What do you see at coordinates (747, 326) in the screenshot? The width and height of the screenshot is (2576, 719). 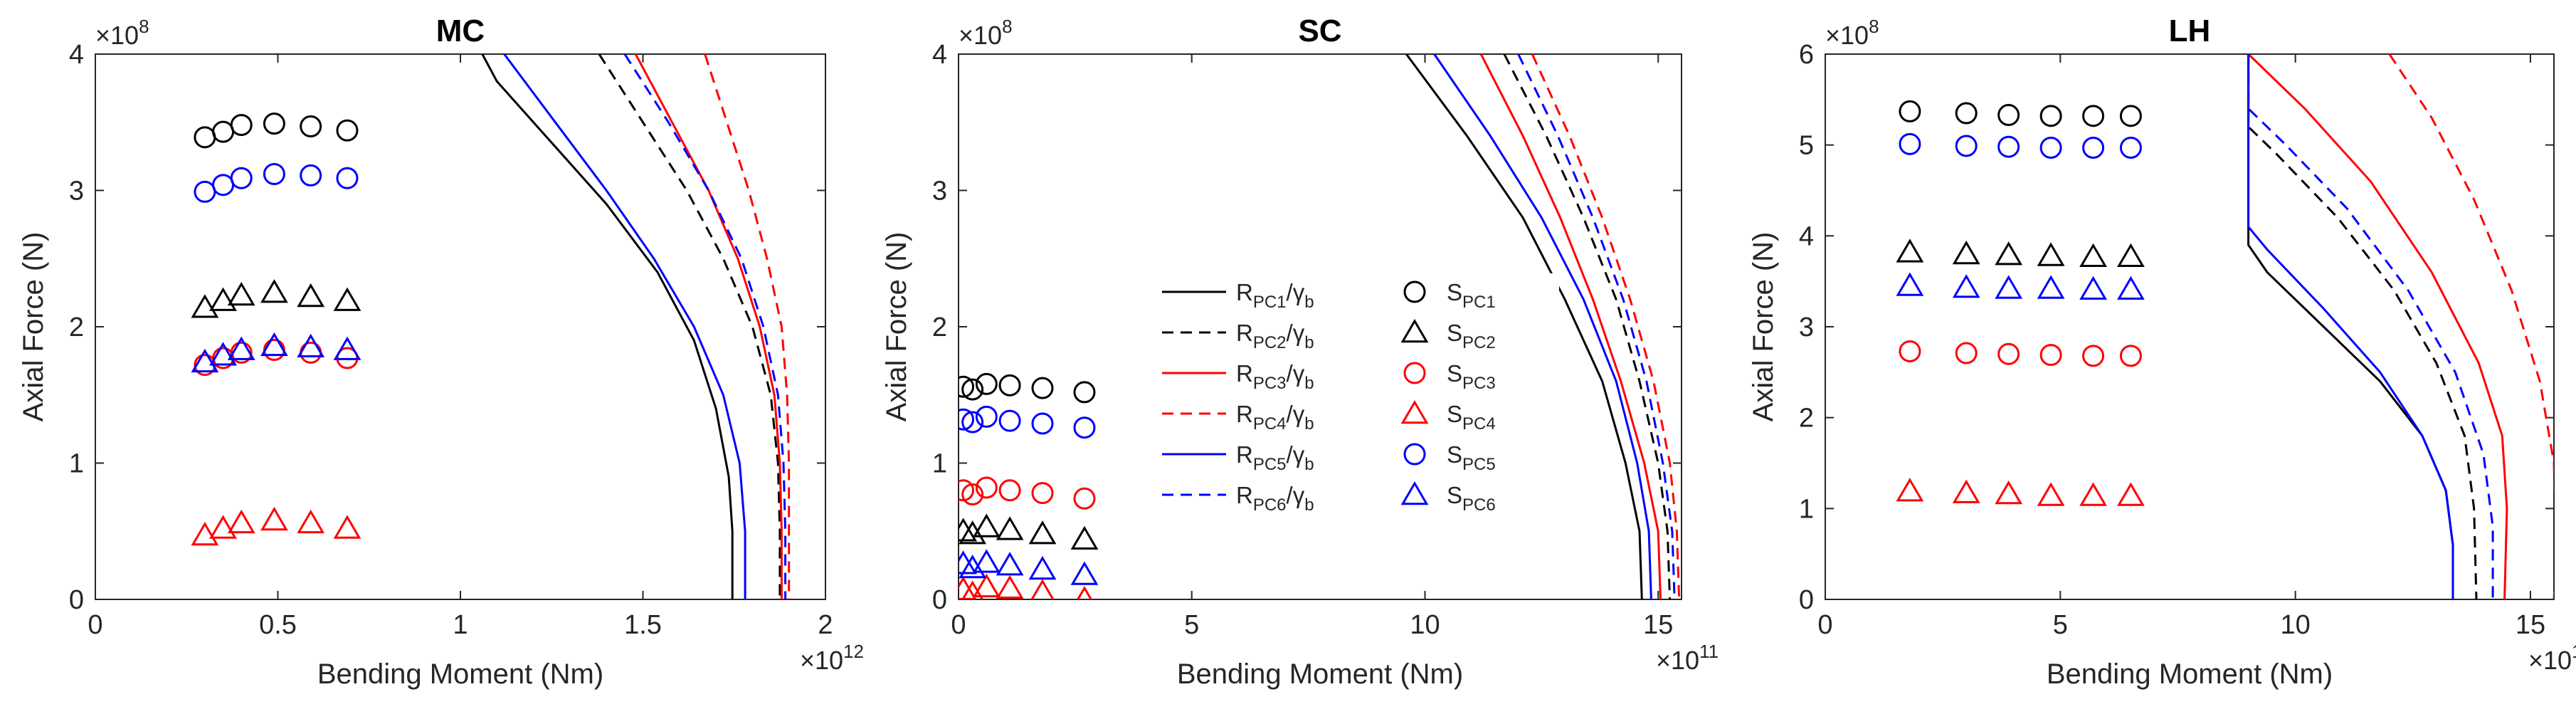 I see `series-rpc4-b` at bounding box center [747, 326].